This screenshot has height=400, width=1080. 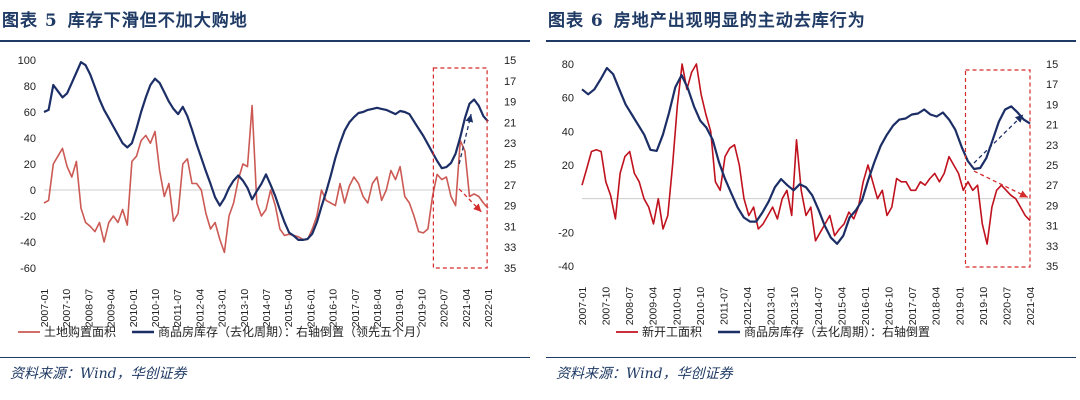 What do you see at coordinates (30, 21) in the screenshot?
I see `figure-label-left: 图表 5` at bounding box center [30, 21].